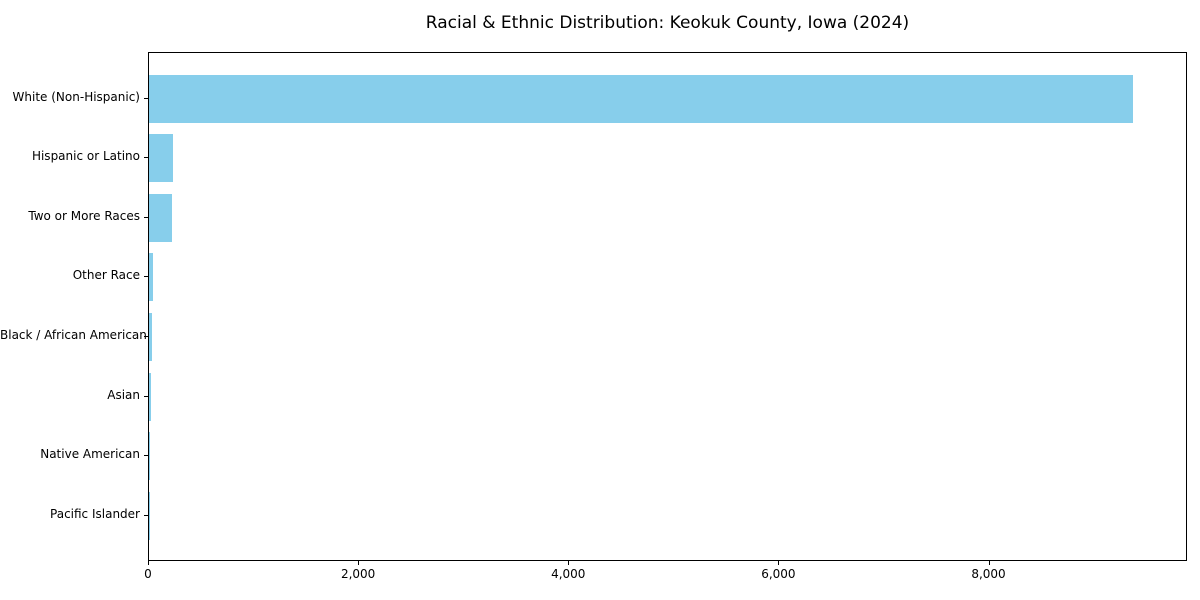 The width and height of the screenshot is (1200, 600). Describe the element at coordinates (988, 574) in the screenshot. I see `x-axis-tick-label: 8,000` at that location.